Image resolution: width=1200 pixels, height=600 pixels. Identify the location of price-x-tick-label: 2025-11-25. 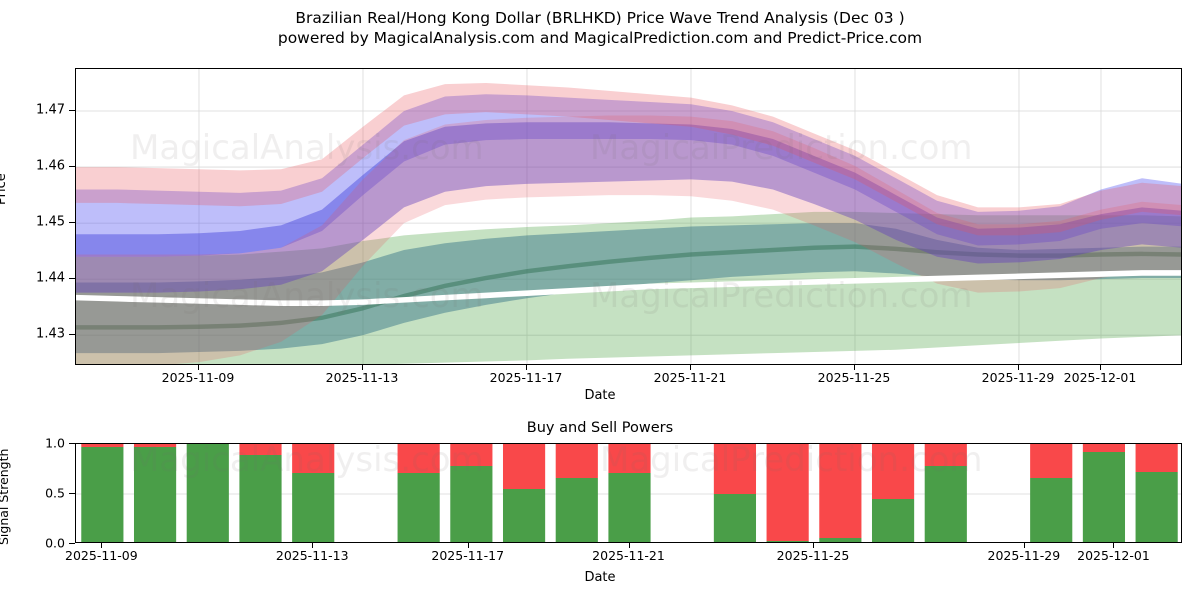
(854, 377).